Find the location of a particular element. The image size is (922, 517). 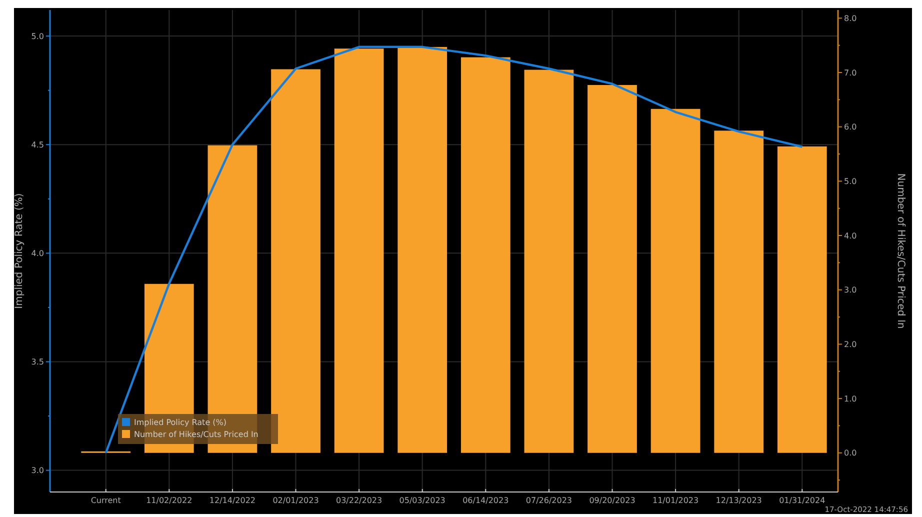

x-tick-label: Current is located at coordinates (105, 500).